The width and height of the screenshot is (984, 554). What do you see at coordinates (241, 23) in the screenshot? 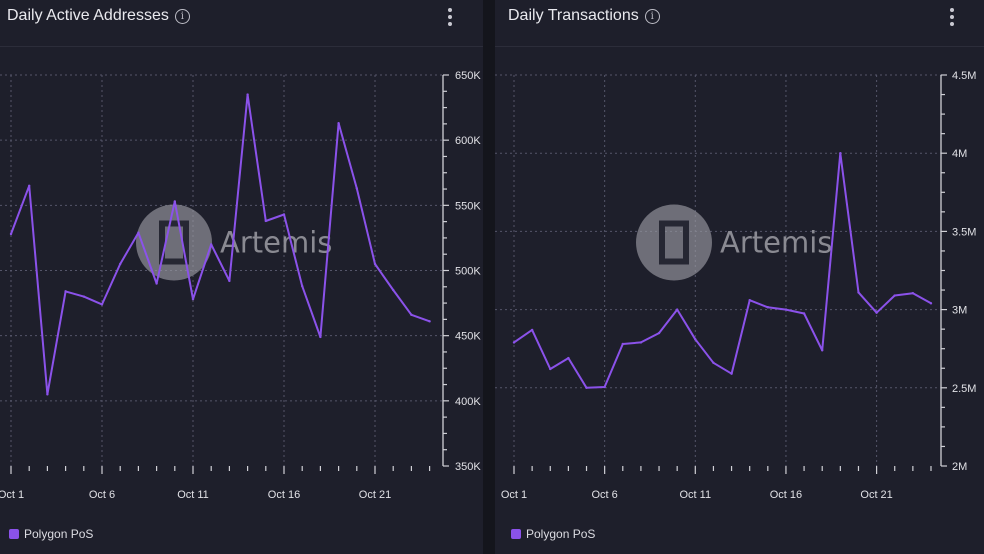
I see `panel-header: Daily Active Addresses i` at bounding box center [241, 23].